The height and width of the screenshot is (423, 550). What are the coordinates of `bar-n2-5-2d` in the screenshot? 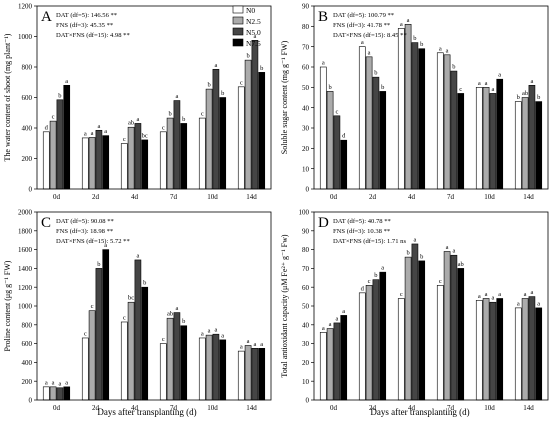 It's located at (92, 355).